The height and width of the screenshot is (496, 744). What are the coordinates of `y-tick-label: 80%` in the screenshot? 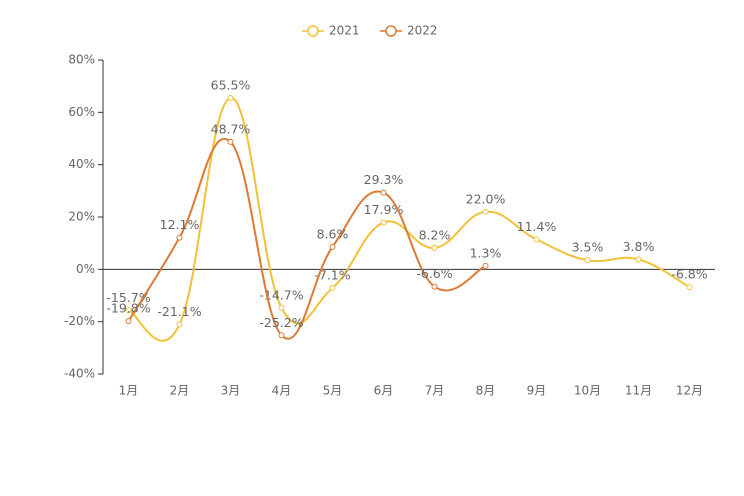 It's located at (81, 60).